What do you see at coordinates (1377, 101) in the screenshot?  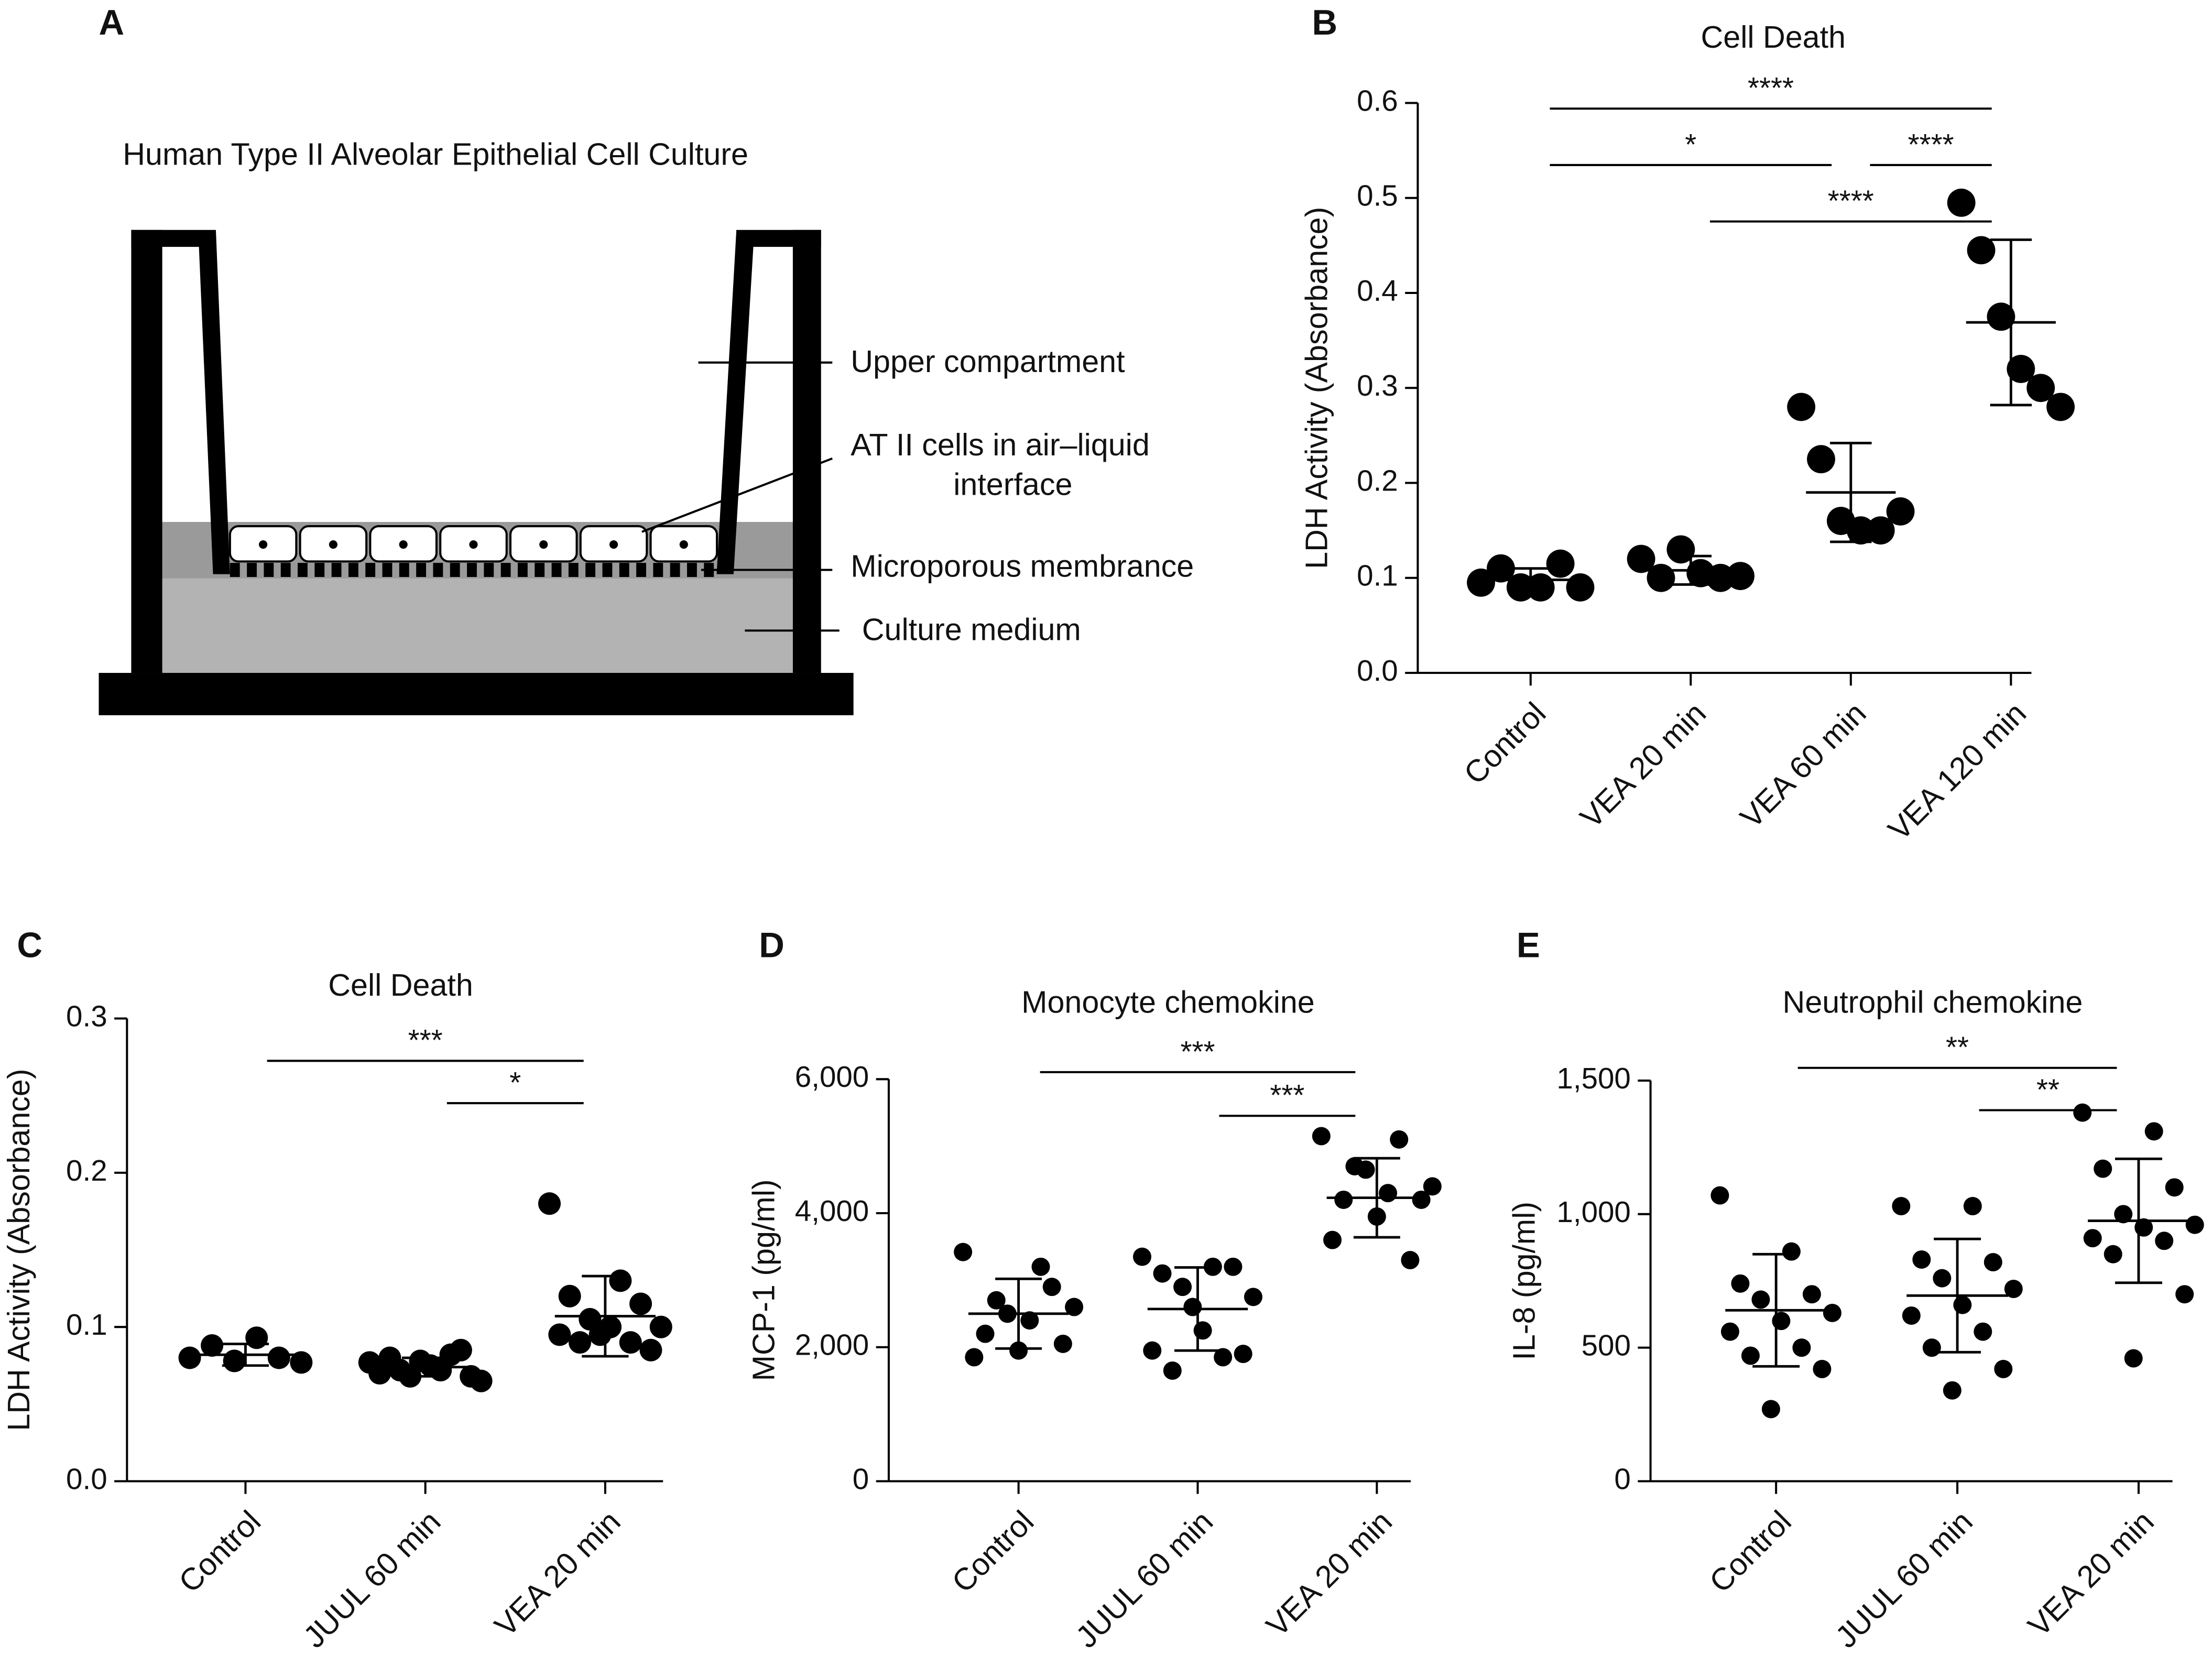 I see `y-tick-label: 0.6` at bounding box center [1377, 101].